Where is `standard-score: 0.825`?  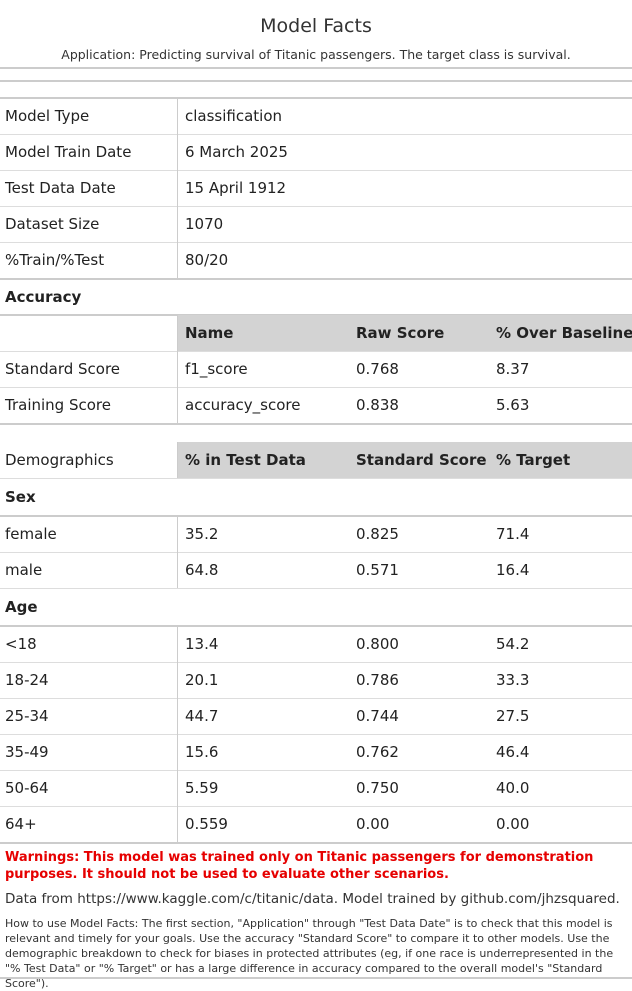 standard-score: 0.825 is located at coordinates (377, 534).